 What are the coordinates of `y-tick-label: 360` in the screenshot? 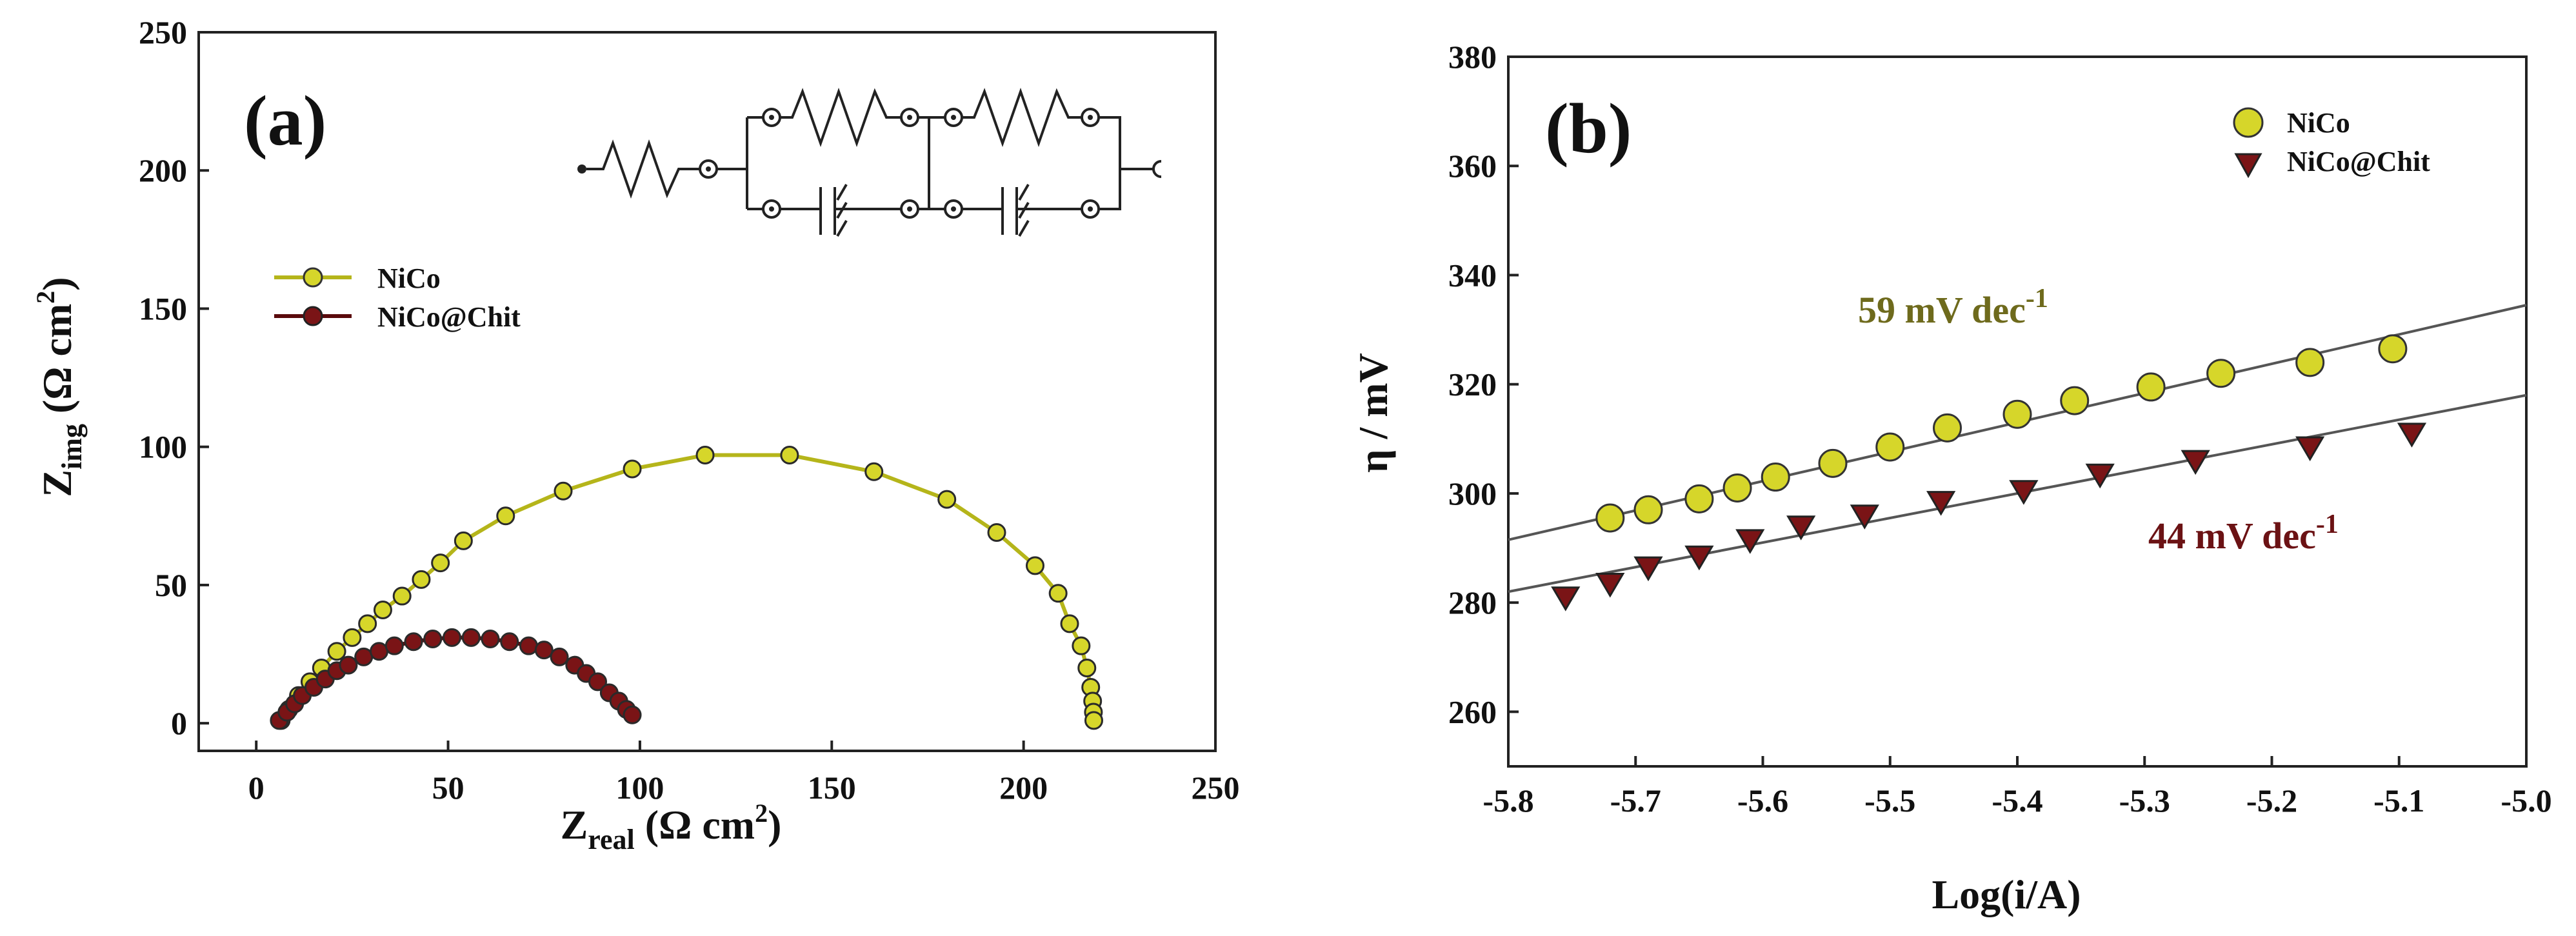 It's located at (1472, 166).